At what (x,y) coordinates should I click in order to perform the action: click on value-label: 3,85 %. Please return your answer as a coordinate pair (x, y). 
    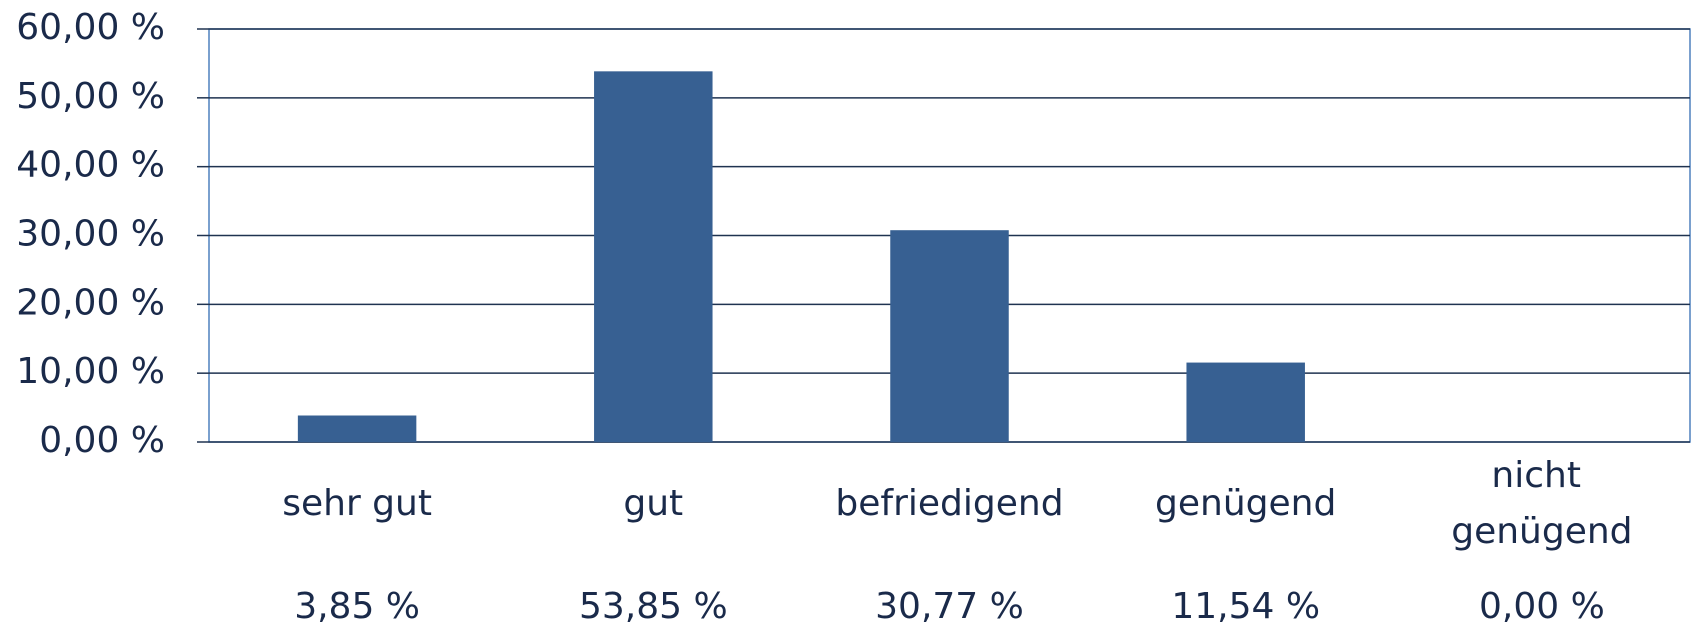
    Looking at the image, I should click on (357, 606).